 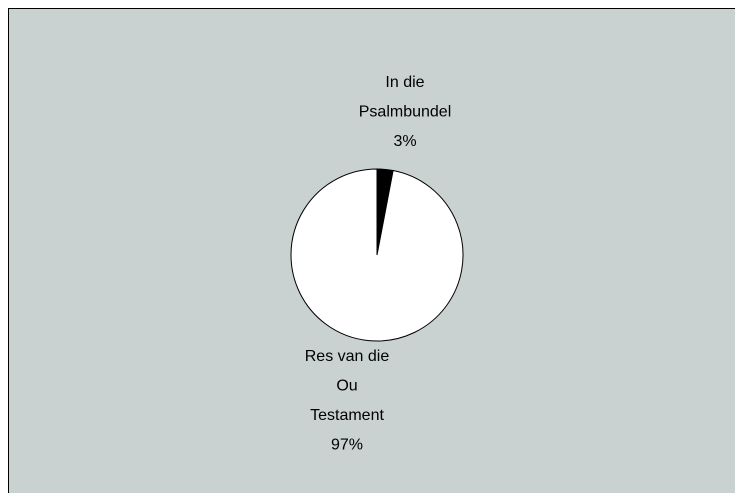 I want to click on slice-label-line: In die, so click(x=404, y=82).